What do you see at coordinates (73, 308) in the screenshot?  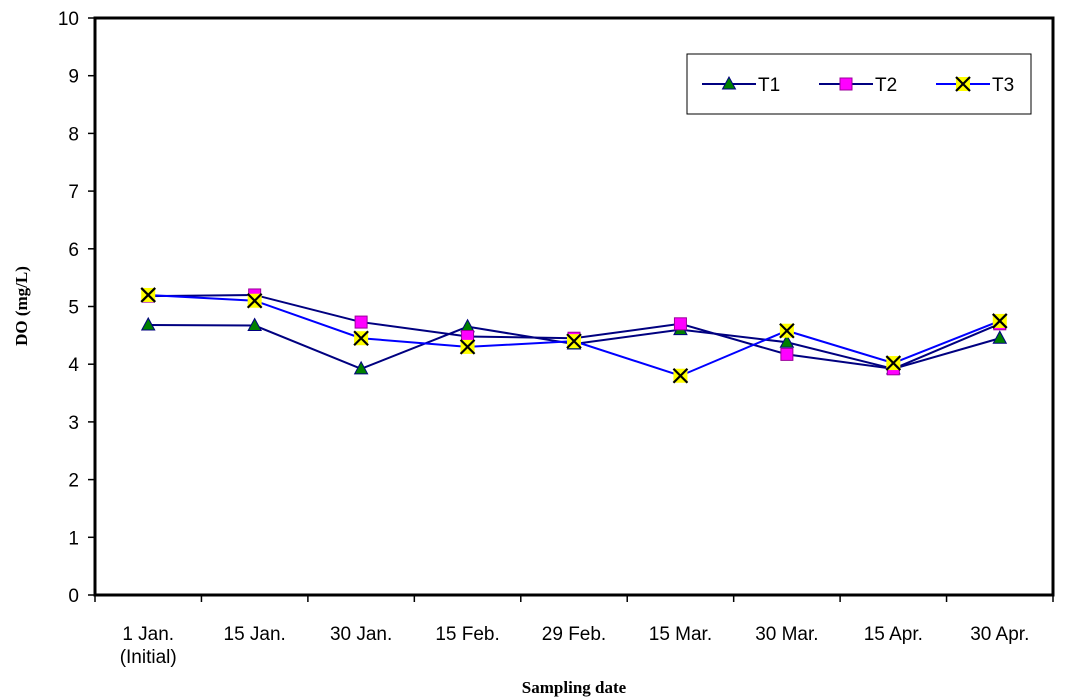 I see `y-tick-label: 5` at bounding box center [73, 308].